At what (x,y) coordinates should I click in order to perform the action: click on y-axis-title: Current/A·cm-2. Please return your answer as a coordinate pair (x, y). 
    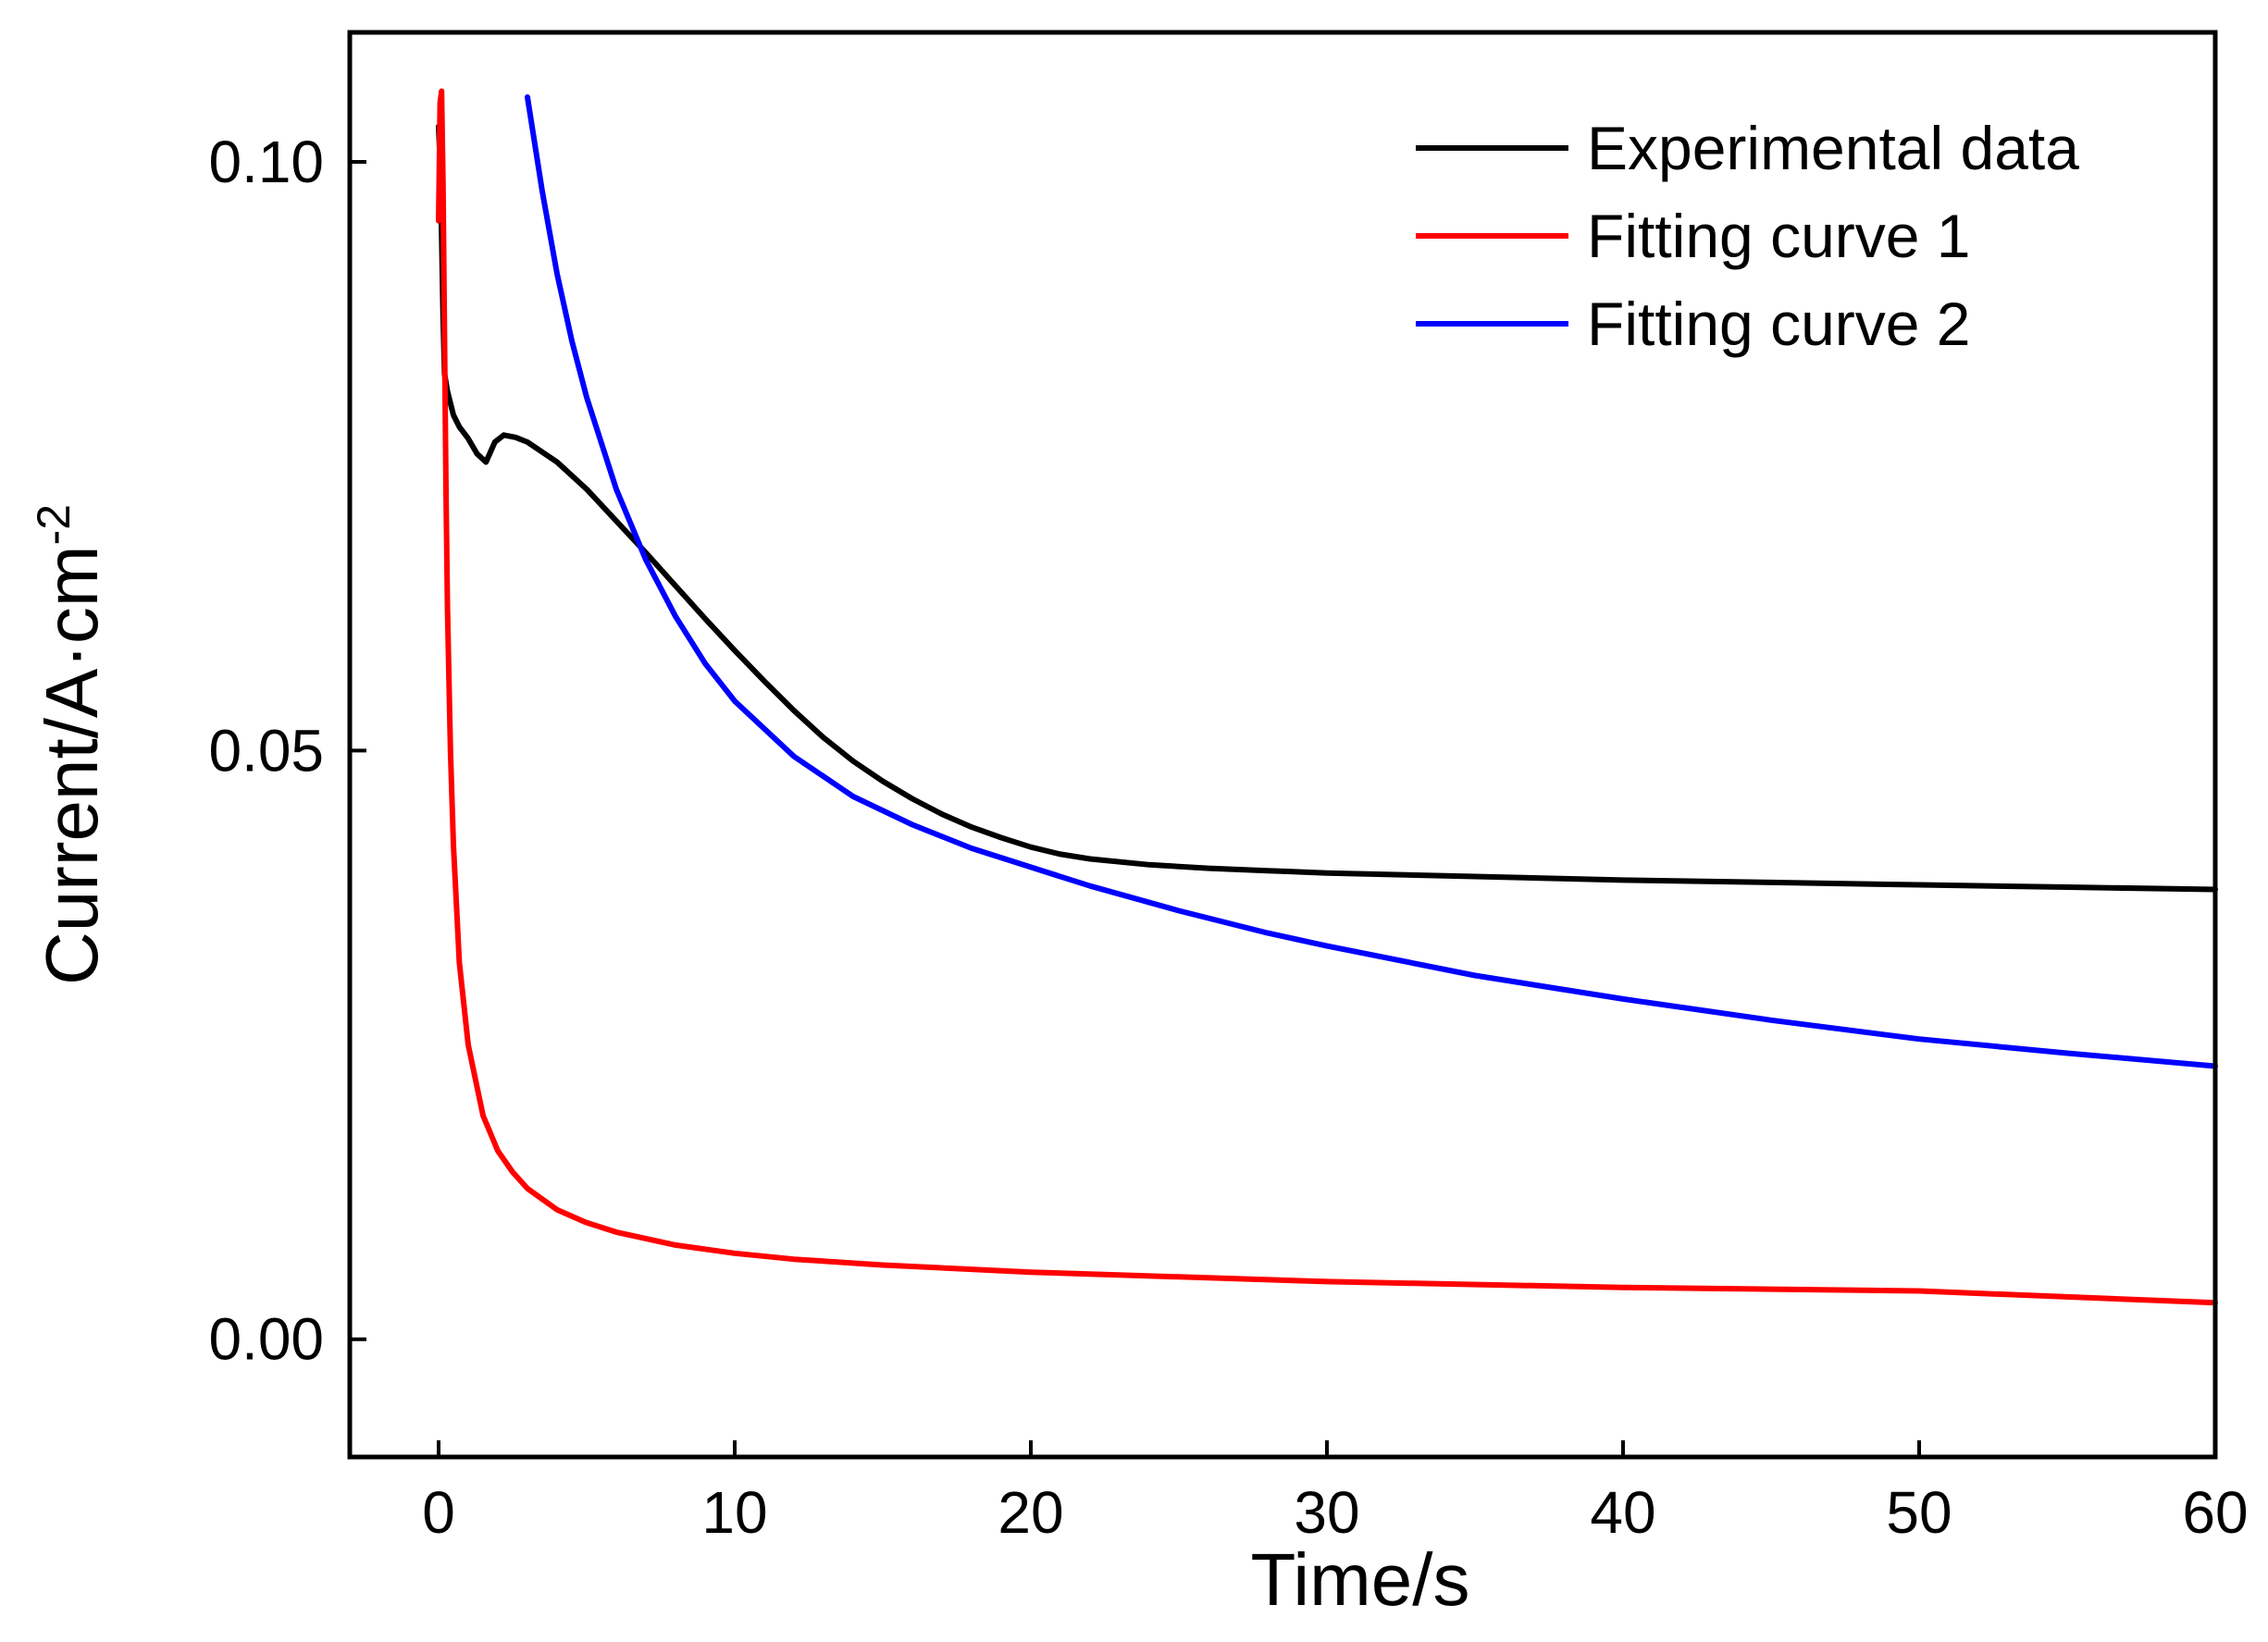
    Looking at the image, I should click on (70, 744).